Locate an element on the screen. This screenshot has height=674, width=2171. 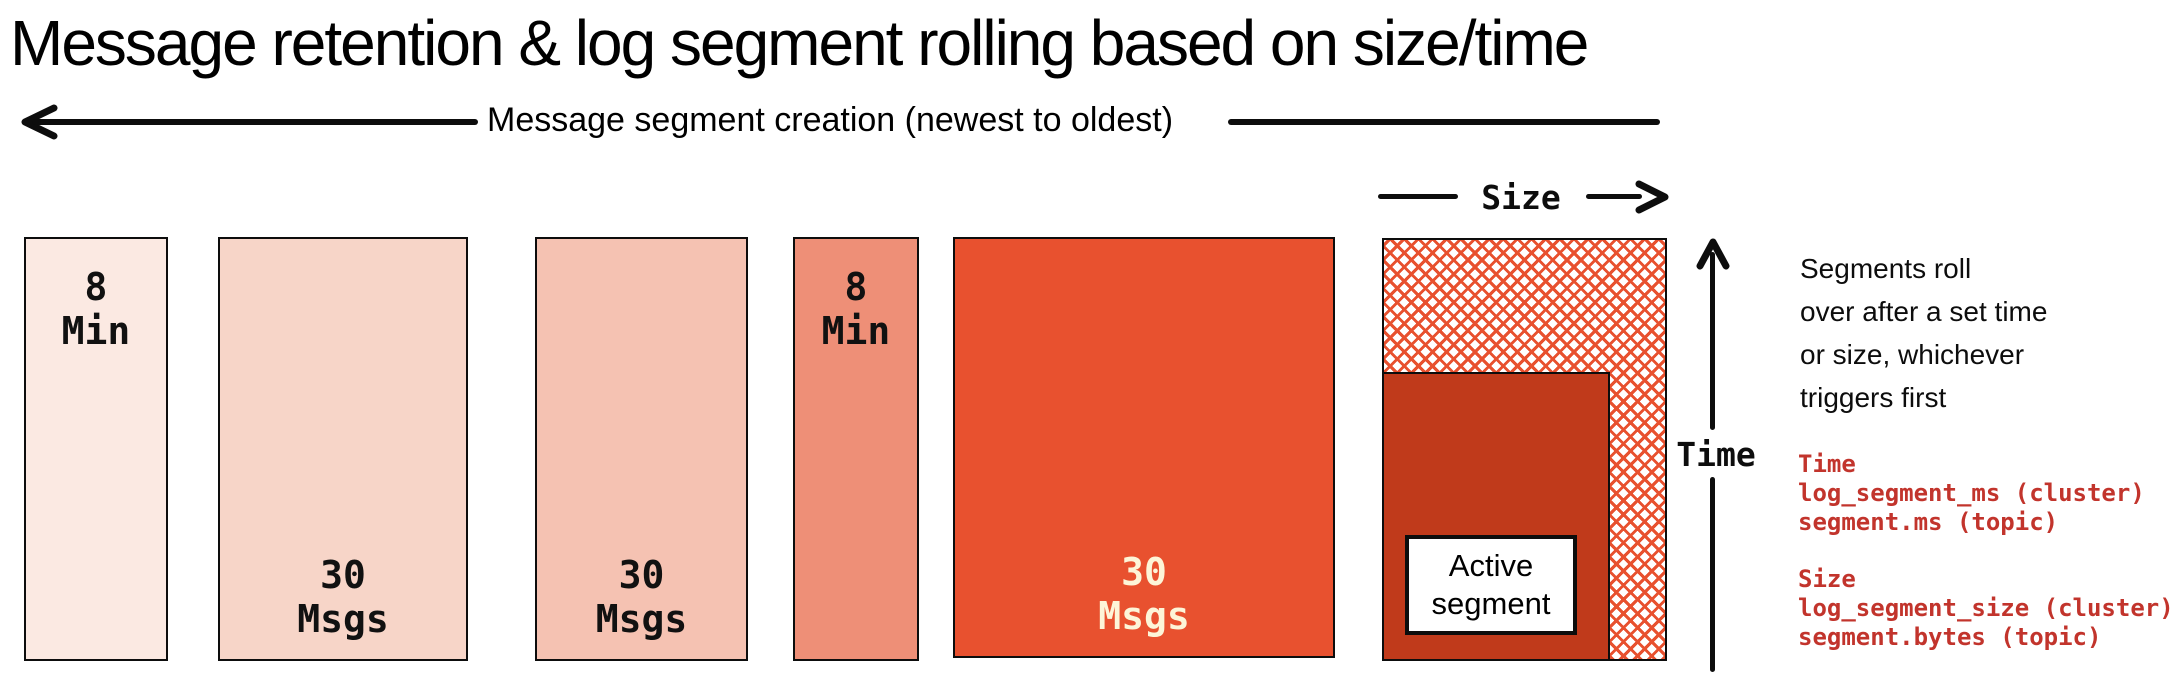
note-line: Segments roll is located at coordinates (1886, 268).